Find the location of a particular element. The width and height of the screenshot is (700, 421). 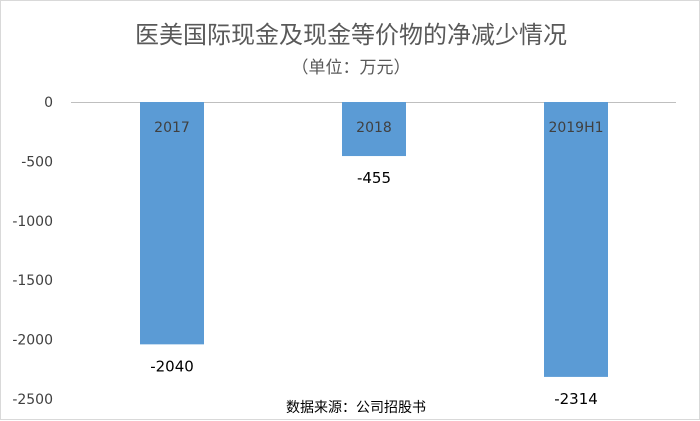

chart-title: 医美国际现金及现金等价物的净减少情况 is located at coordinates (351, 35).